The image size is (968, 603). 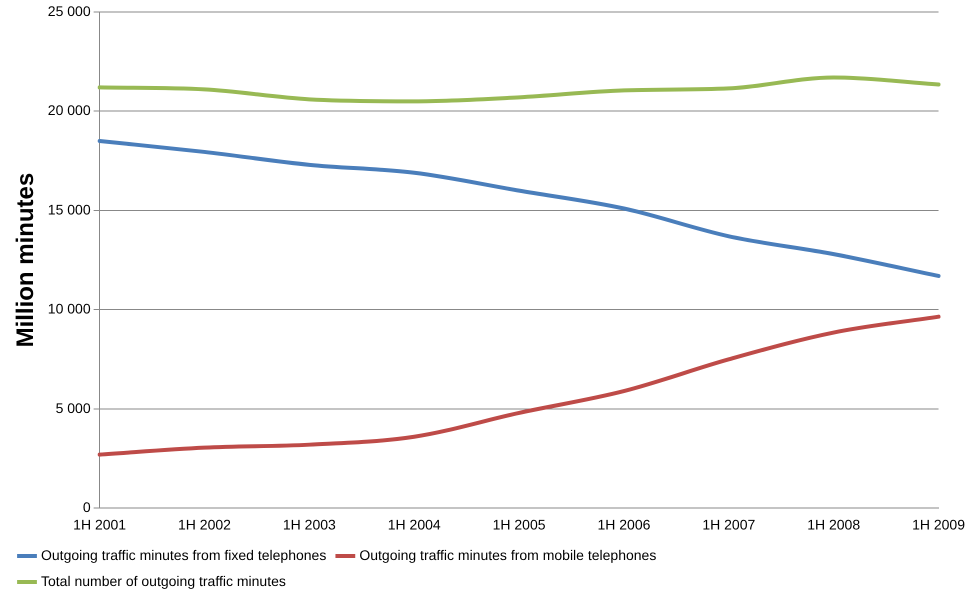 What do you see at coordinates (163, 580) in the screenshot?
I see `legend-label: Total number of outgoing traffic minutes` at bounding box center [163, 580].